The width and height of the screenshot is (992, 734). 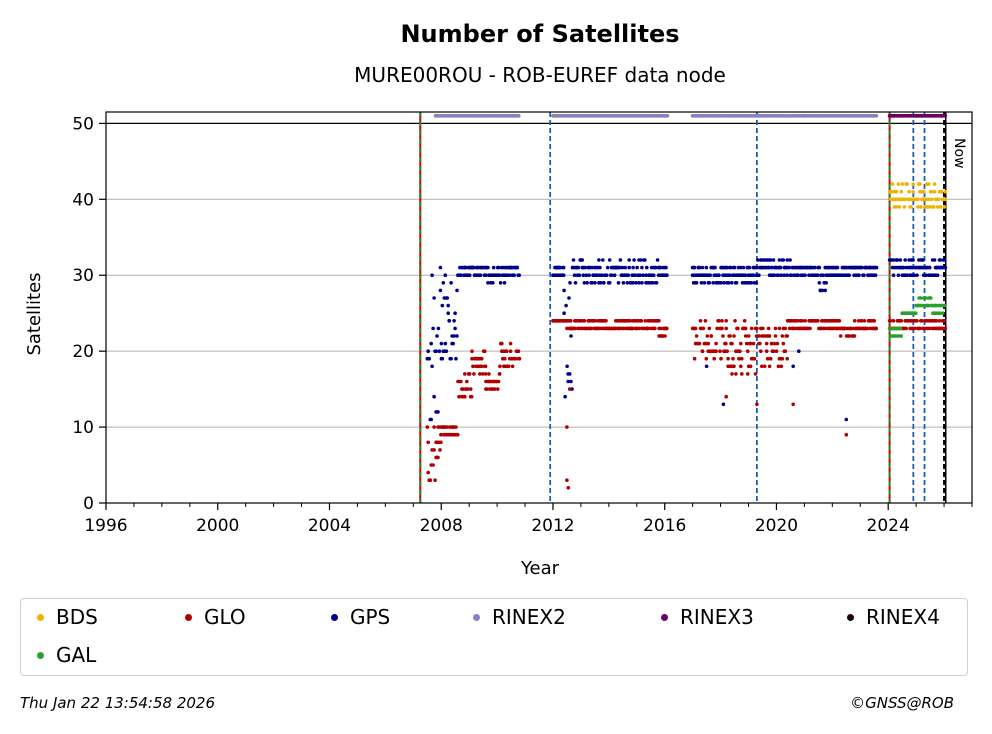 What do you see at coordinates (66, 655) in the screenshot?
I see `legend-item-gal: GAL` at bounding box center [66, 655].